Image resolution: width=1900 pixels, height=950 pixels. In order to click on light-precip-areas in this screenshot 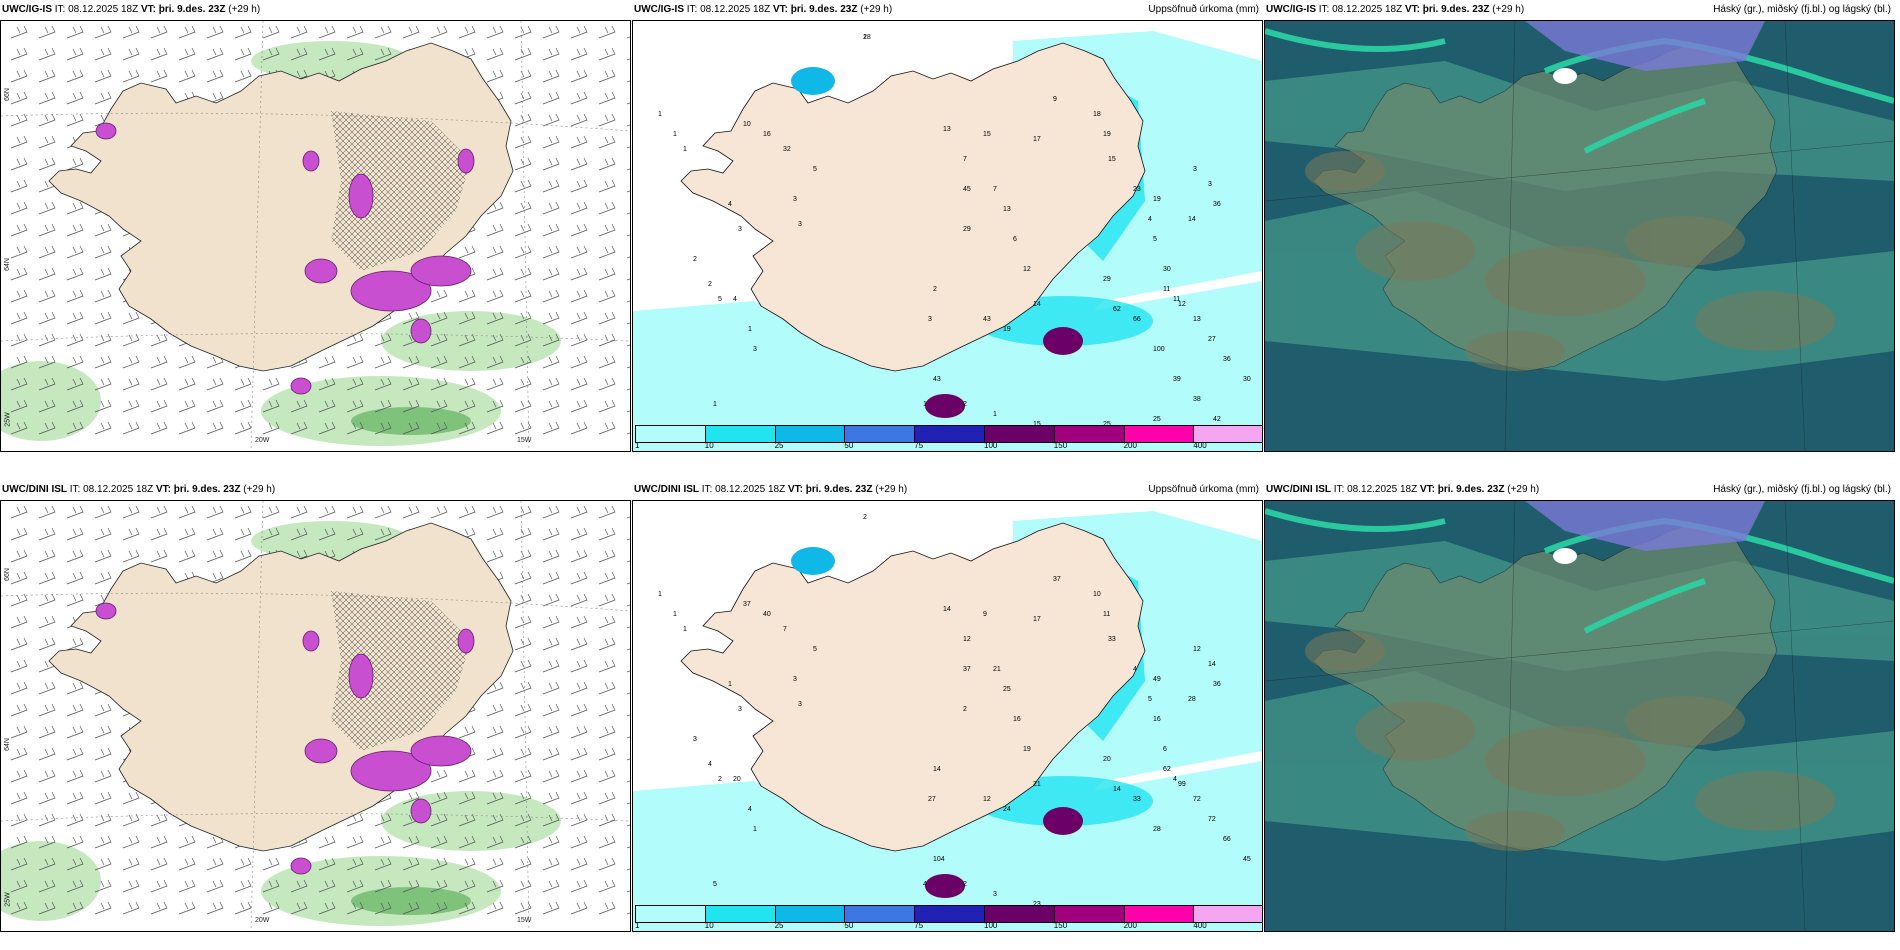, I will do `click(281, 243)`.